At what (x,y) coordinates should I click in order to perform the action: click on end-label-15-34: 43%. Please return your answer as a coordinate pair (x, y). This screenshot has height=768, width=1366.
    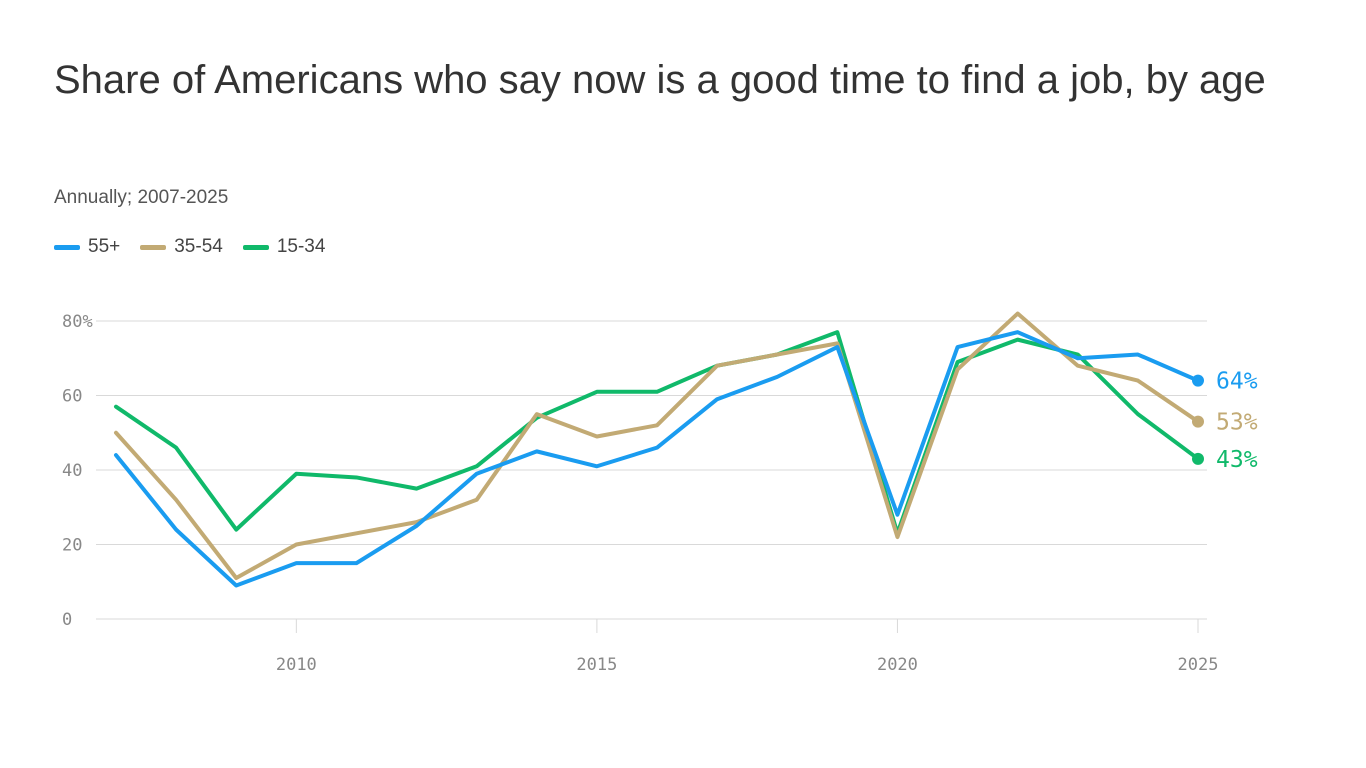
    Looking at the image, I should click on (1237, 460).